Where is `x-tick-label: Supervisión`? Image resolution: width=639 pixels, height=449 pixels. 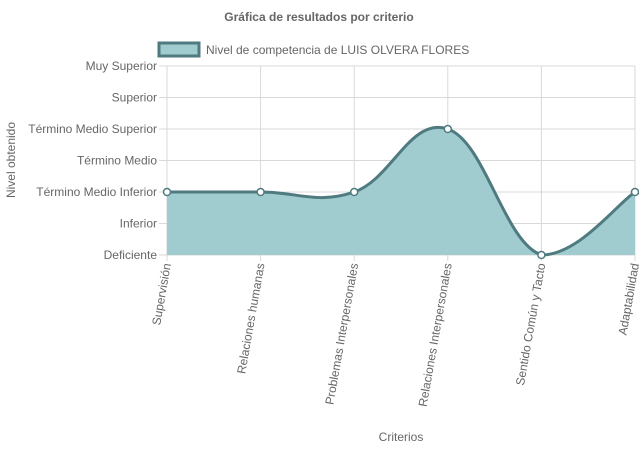
x-tick-label: Supervisión is located at coordinates (161, 294).